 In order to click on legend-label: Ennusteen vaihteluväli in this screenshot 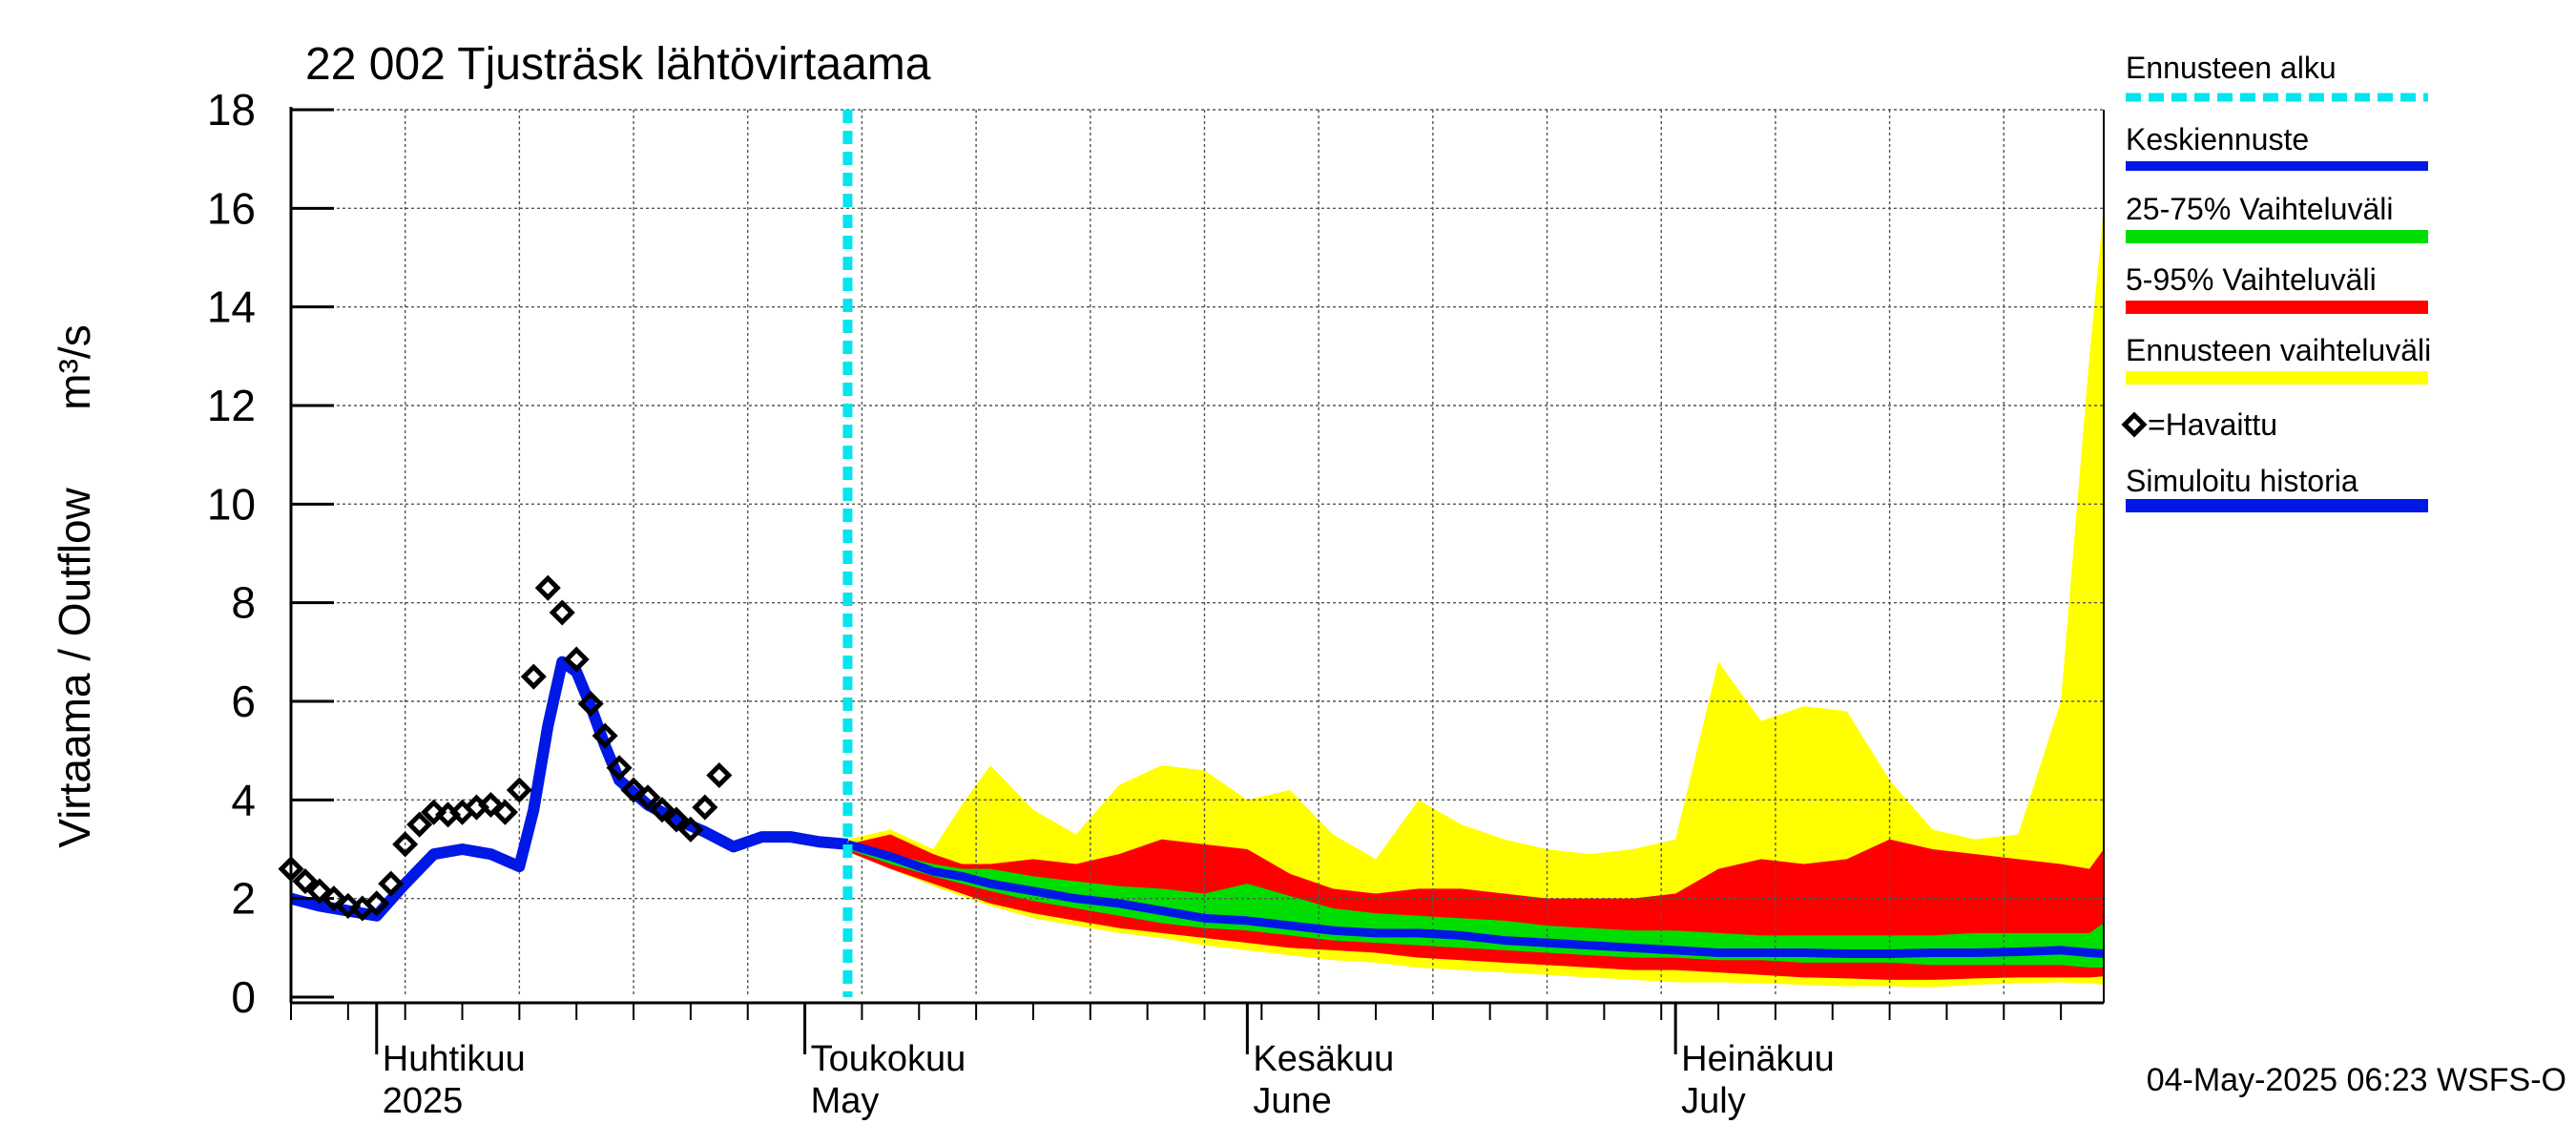, I will do `click(2278, 350)`.